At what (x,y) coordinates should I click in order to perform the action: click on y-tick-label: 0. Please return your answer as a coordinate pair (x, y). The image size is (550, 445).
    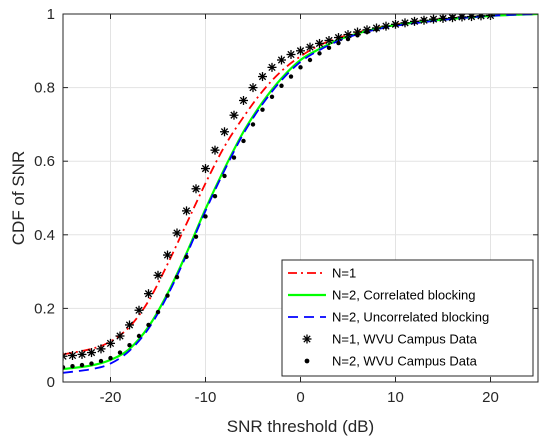
    Looking at the image, I should click on (51, 382).